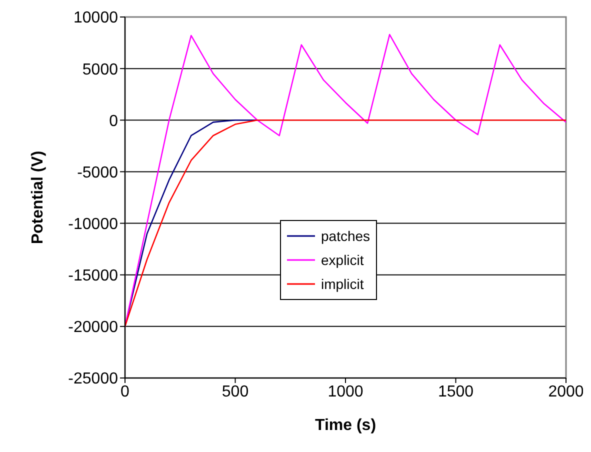 The image size is (591, 452). Describe the element at coordinates (96, 18) in the screenshot. I see `y-tick-label: 10000` at that location.